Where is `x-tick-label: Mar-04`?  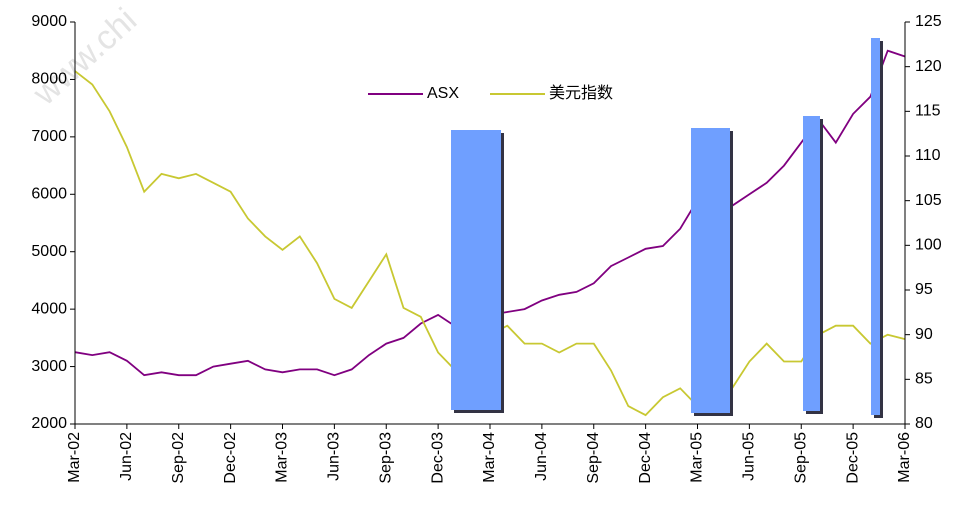 x-tick-label: Mar-04 is located at coordinates (489, 457).